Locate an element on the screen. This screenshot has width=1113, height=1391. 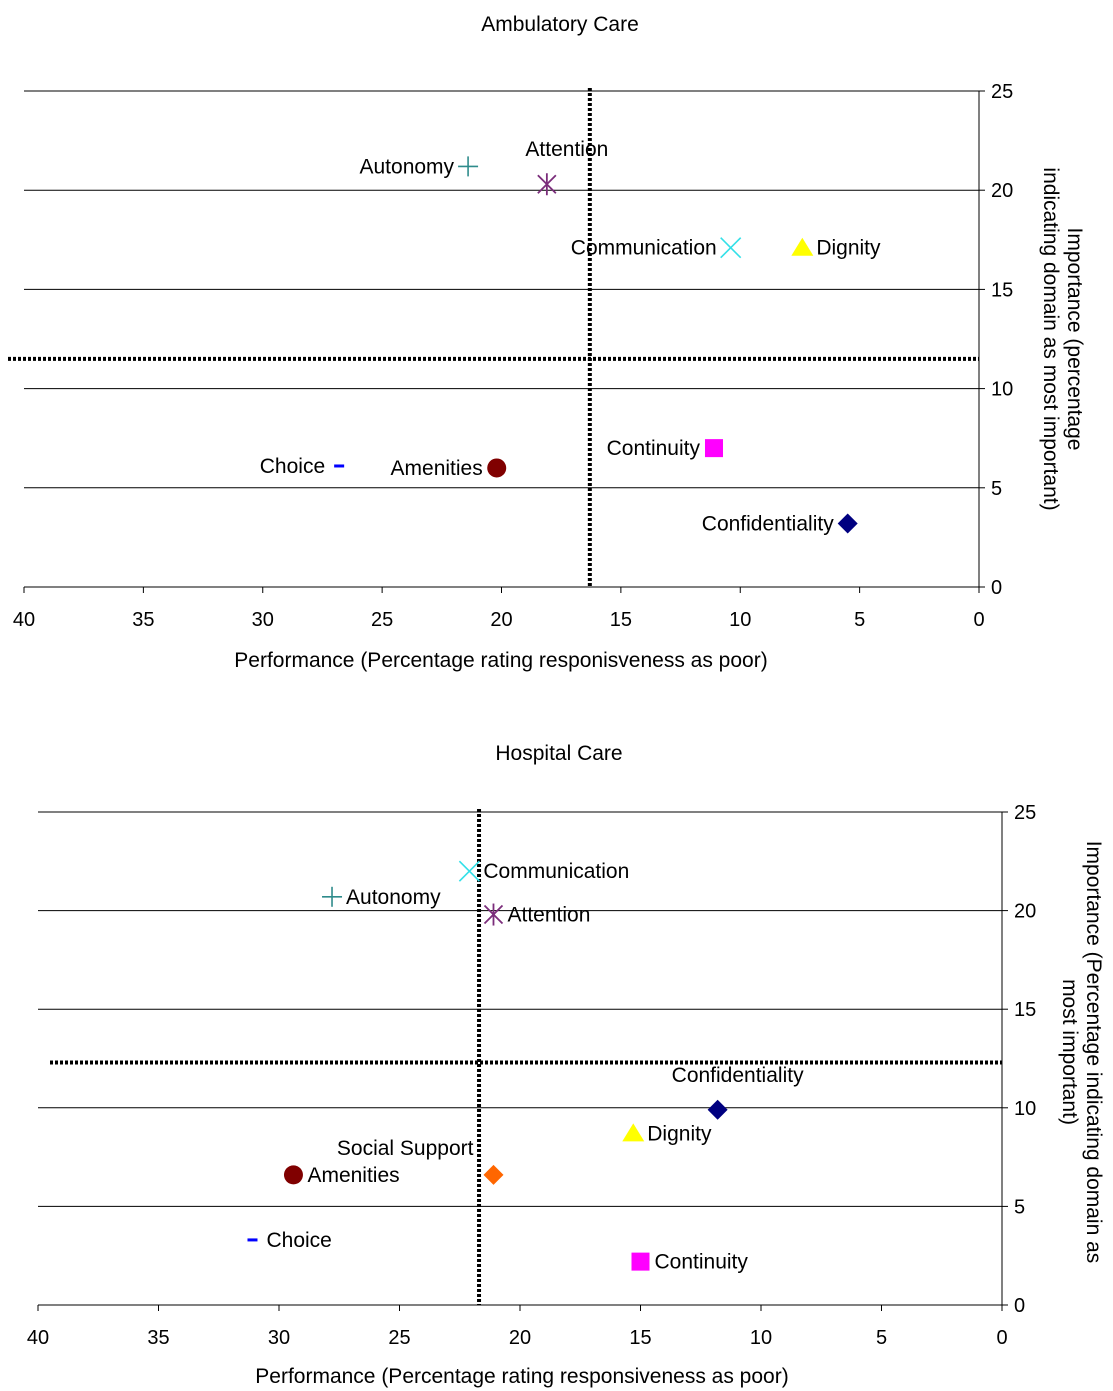
chart-title: Hospital Care is located at coordinates (558, 753).